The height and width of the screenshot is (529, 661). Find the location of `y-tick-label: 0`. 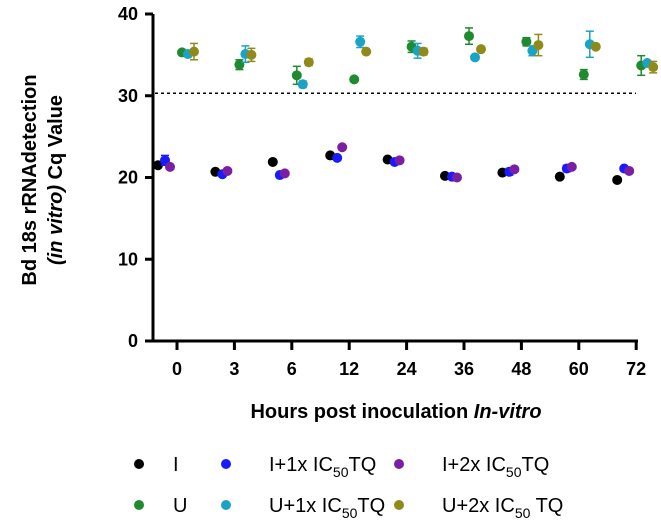

y-tick-label: 0 is located at coordinates (133, 341).